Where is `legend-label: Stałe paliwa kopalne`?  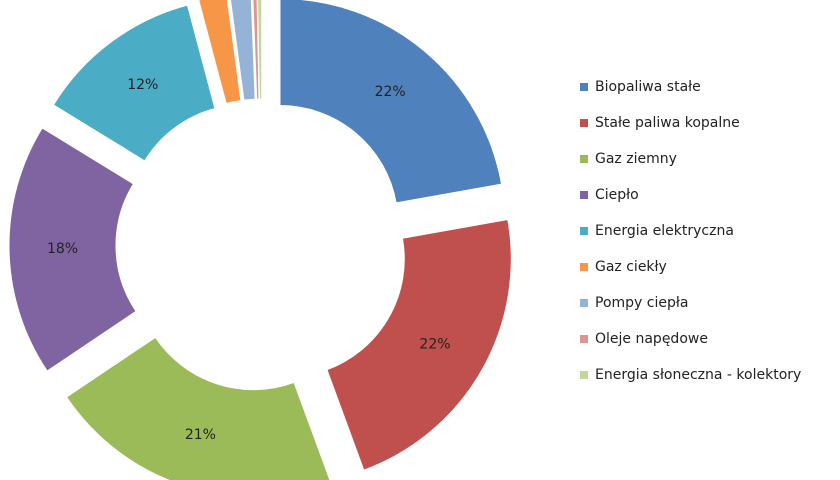
legend-label: Stałe paliwa kopalne is located at coordinates (667, 123).